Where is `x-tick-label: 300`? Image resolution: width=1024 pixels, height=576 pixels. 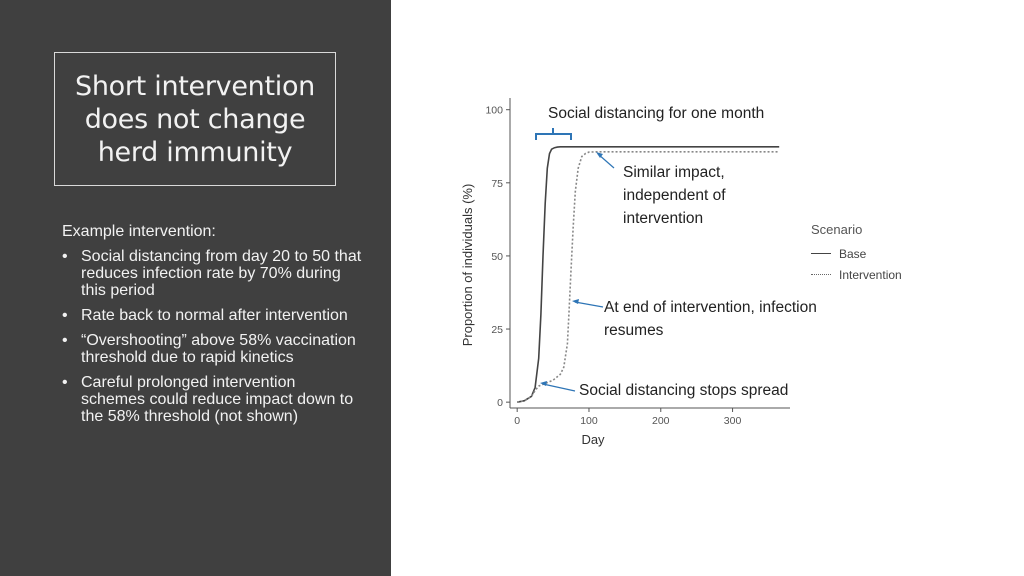 x-tick-label: 300 is located at coordinates (733, 421).